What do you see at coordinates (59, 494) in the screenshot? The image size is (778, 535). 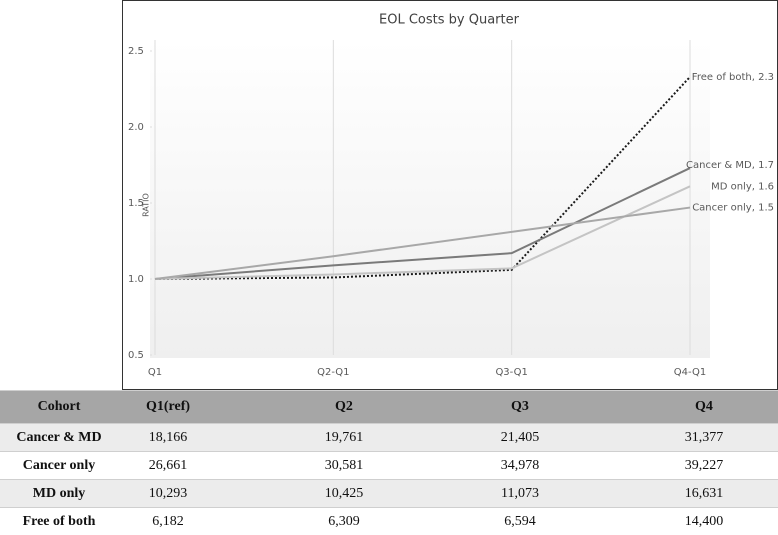 I see `cohort-cell: MD only` at bounding box center [59, 494].